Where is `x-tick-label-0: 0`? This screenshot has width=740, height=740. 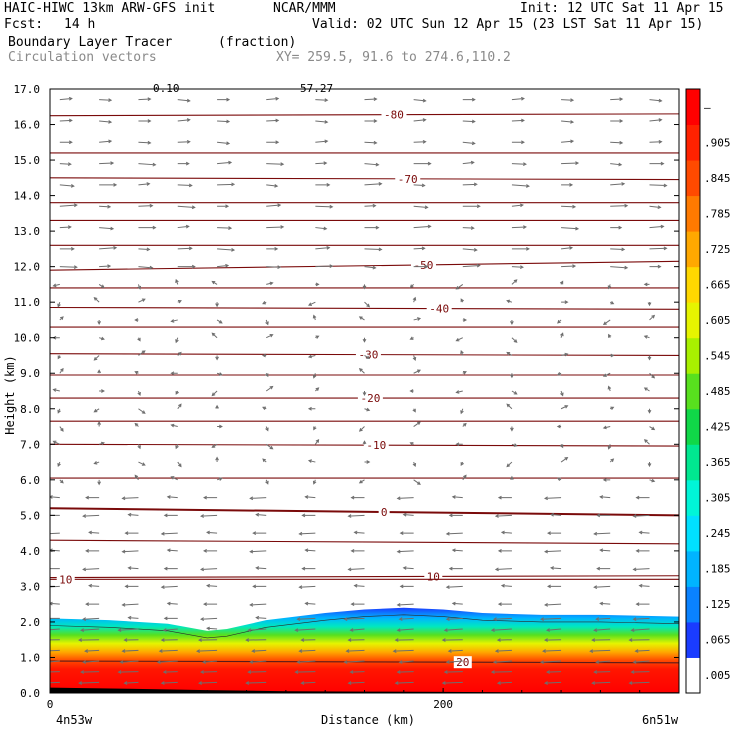 x-tick-label-0: 0 is located at coordinates (50, 704).